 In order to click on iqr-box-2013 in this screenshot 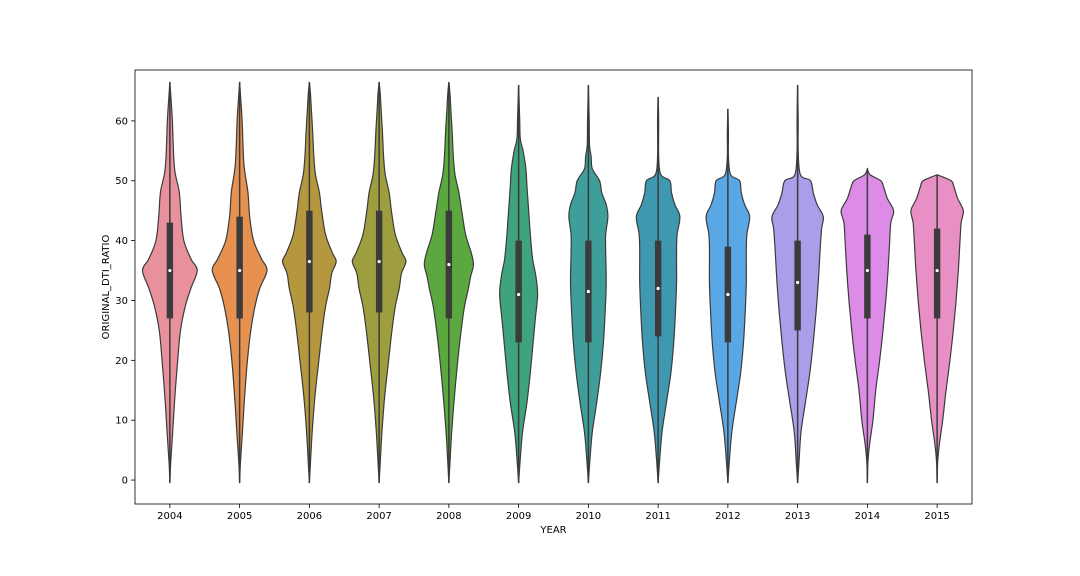, I will do `click(797, 285)`.